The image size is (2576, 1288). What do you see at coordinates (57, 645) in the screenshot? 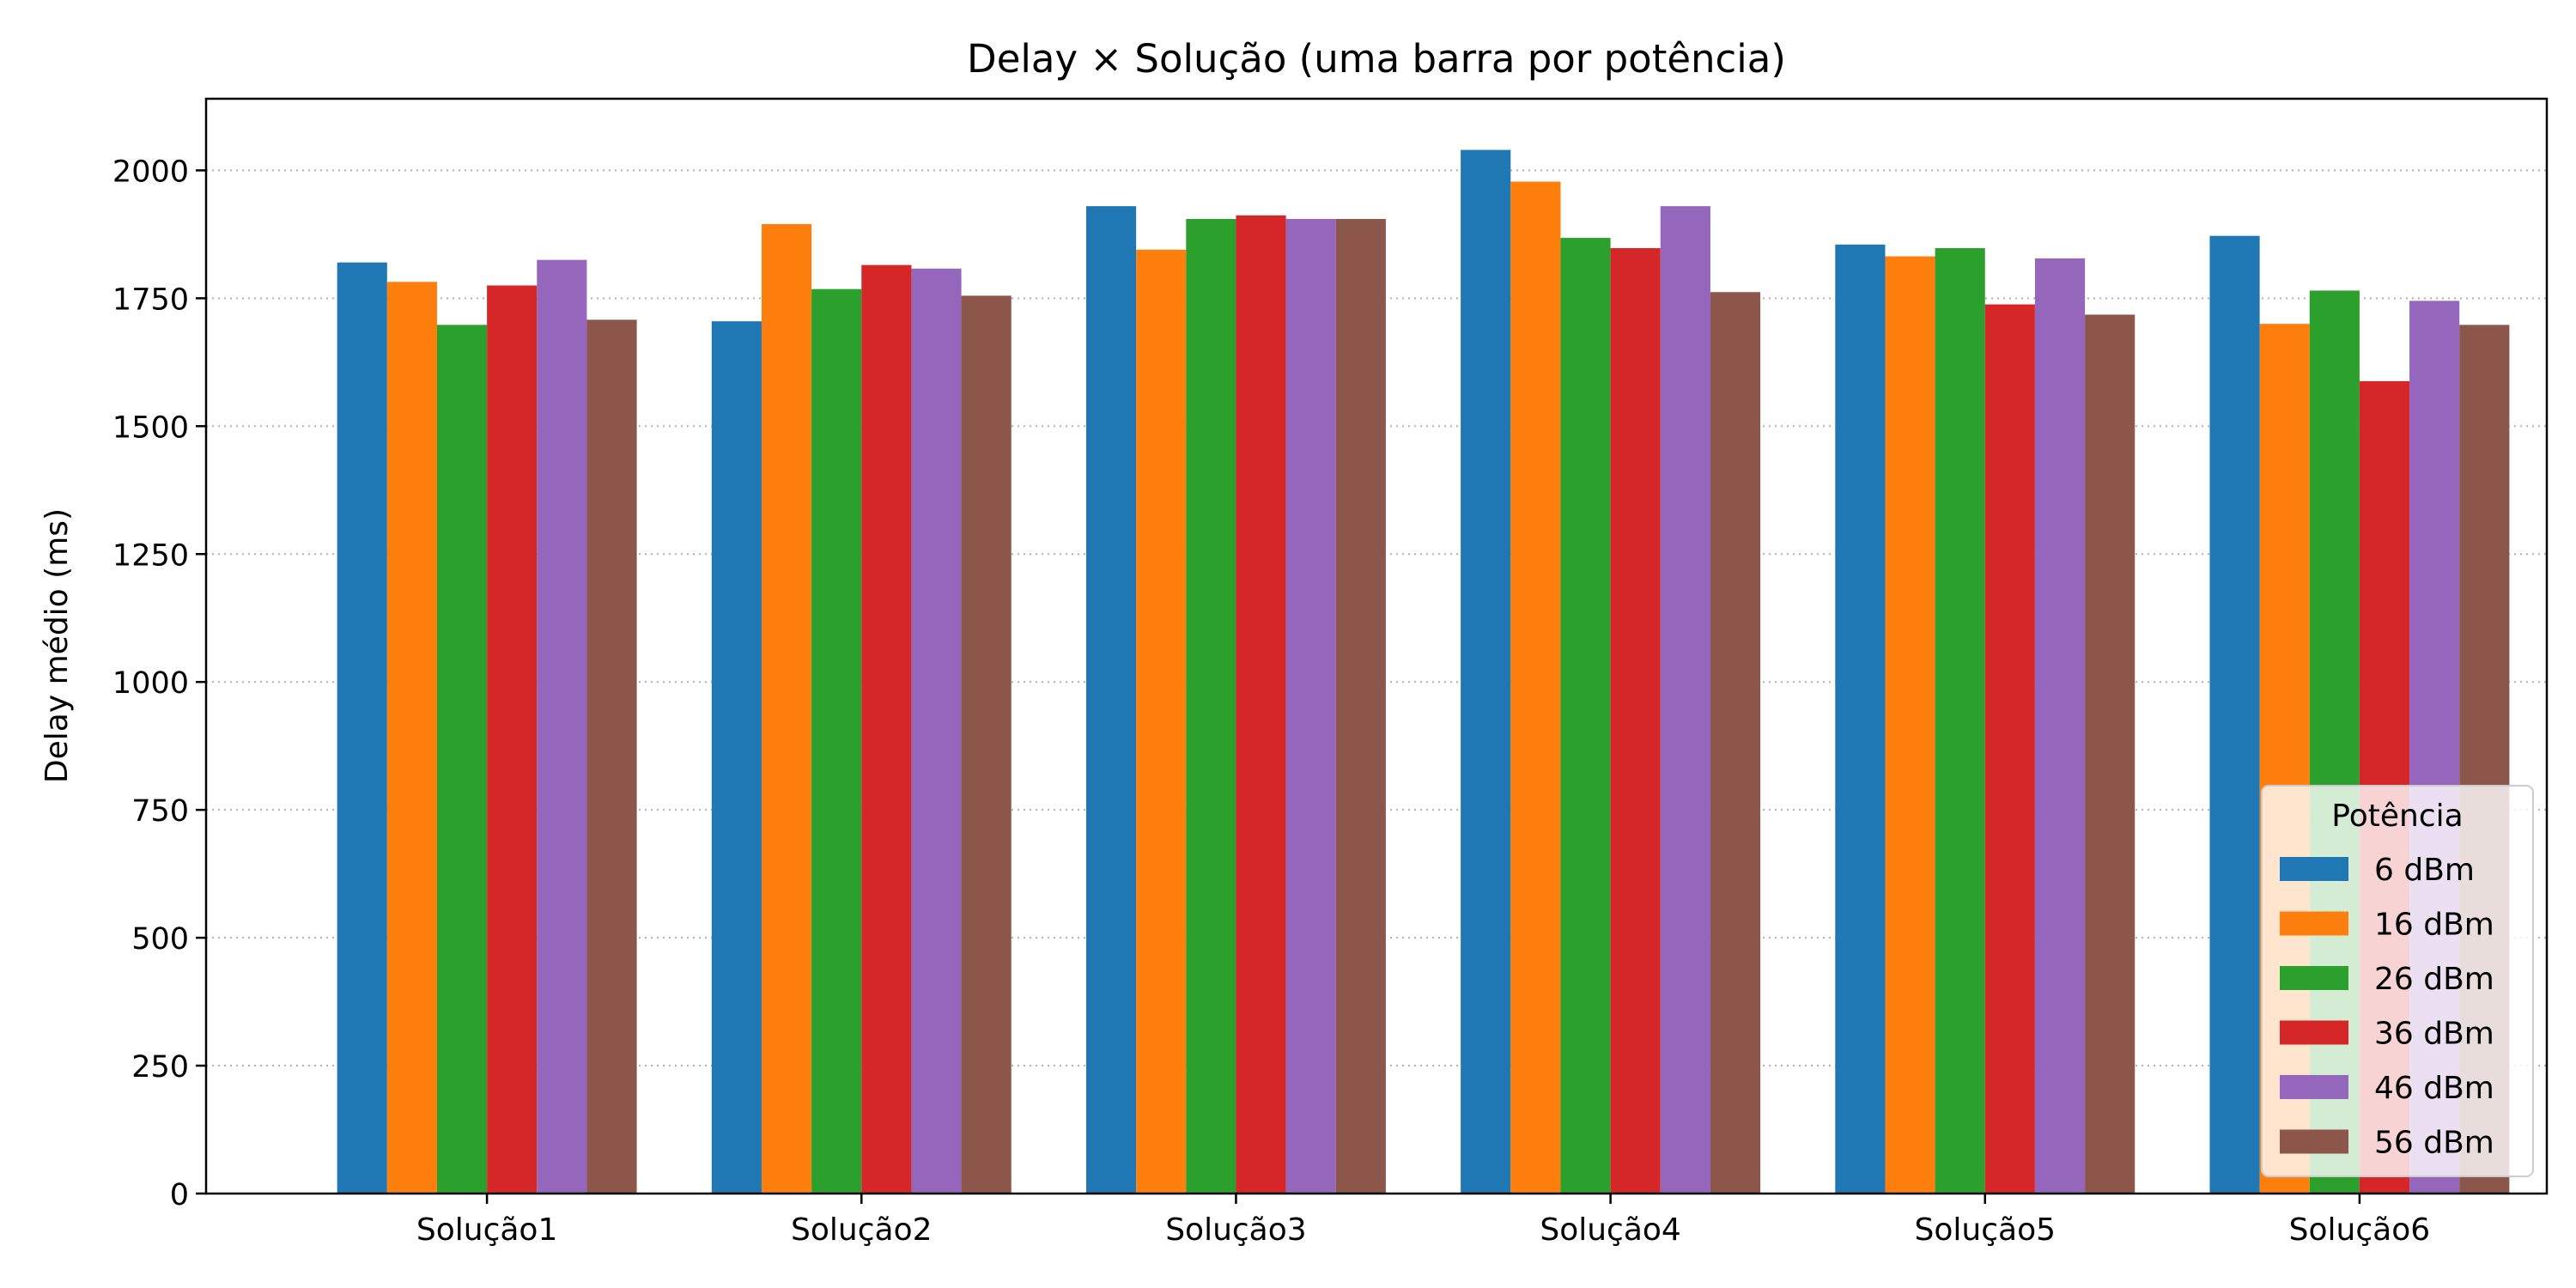
I see `y-axis-label: Delay médio (ms)` at bounding box center [57, 645].